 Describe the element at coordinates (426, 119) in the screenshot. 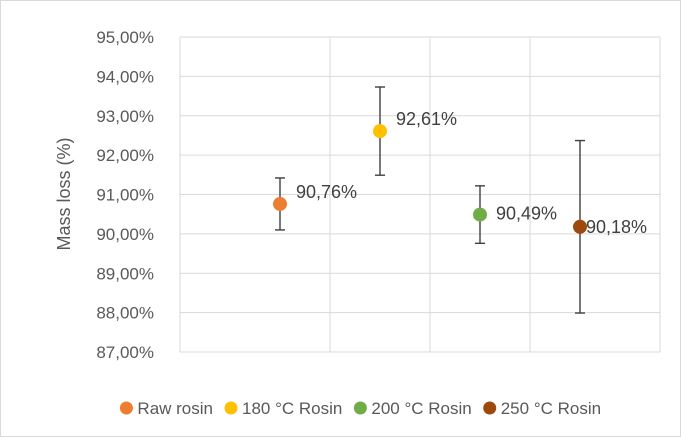

I see `data-label: 92,61%` at that location.